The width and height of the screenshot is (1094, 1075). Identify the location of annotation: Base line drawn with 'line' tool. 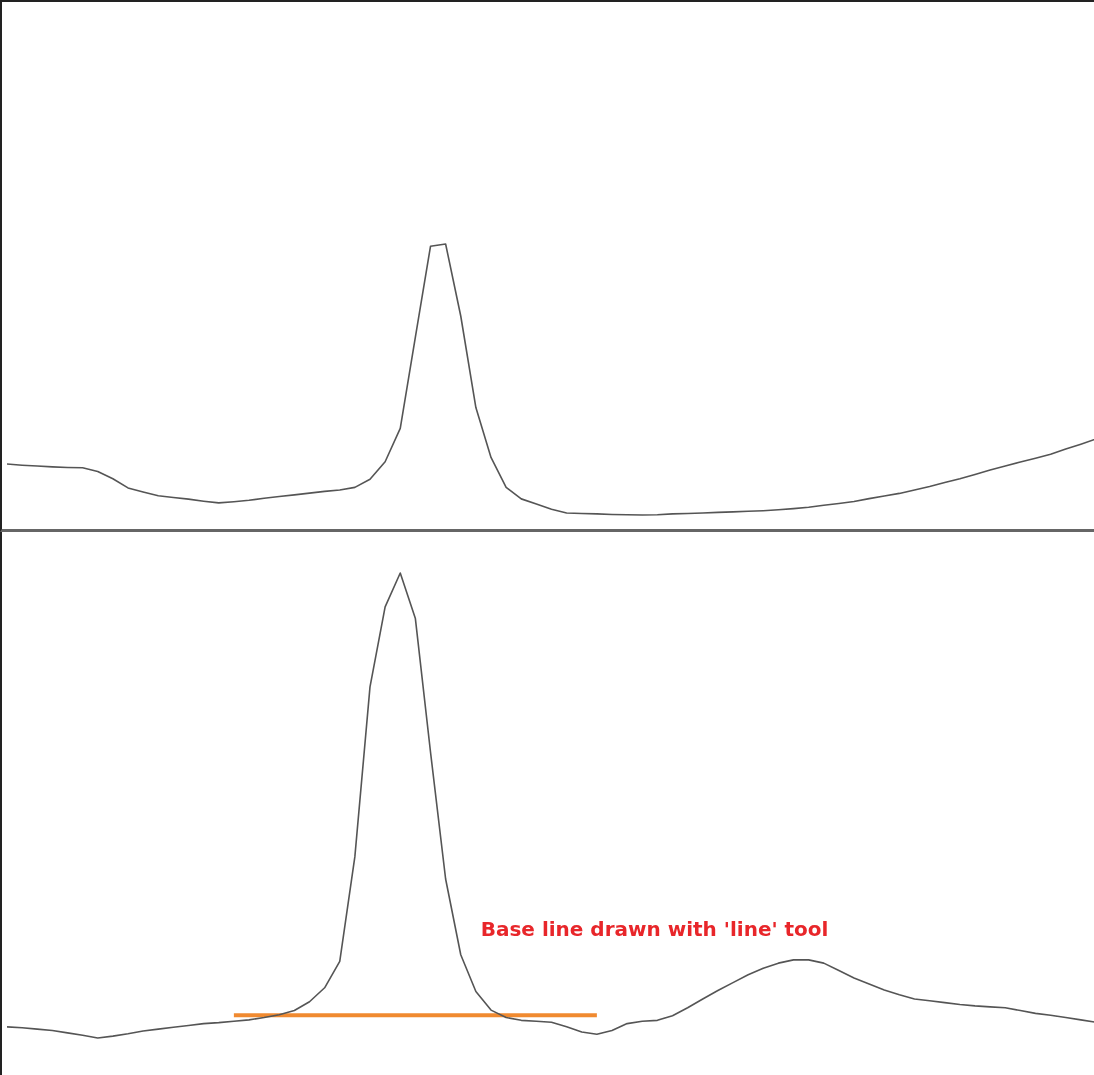
(654, 929).